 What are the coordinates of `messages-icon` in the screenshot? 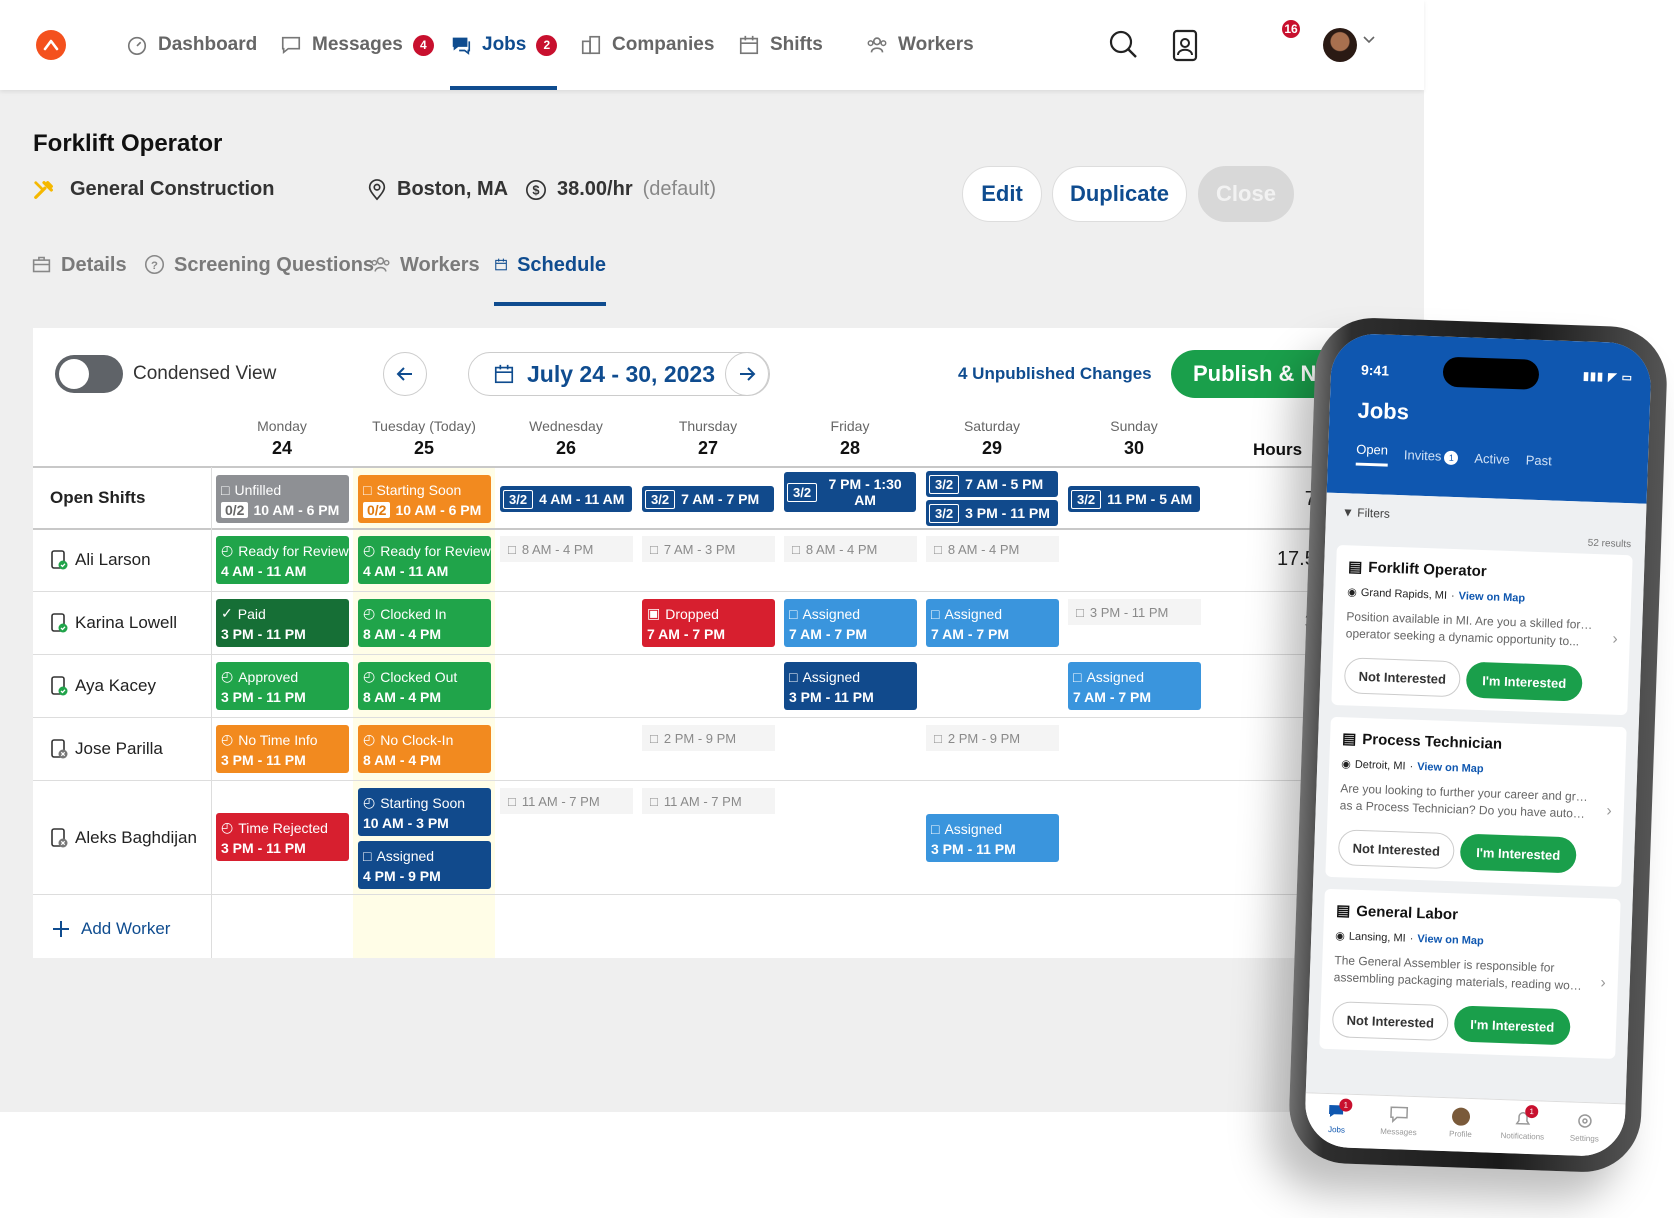 It's located at (1399, 1115).